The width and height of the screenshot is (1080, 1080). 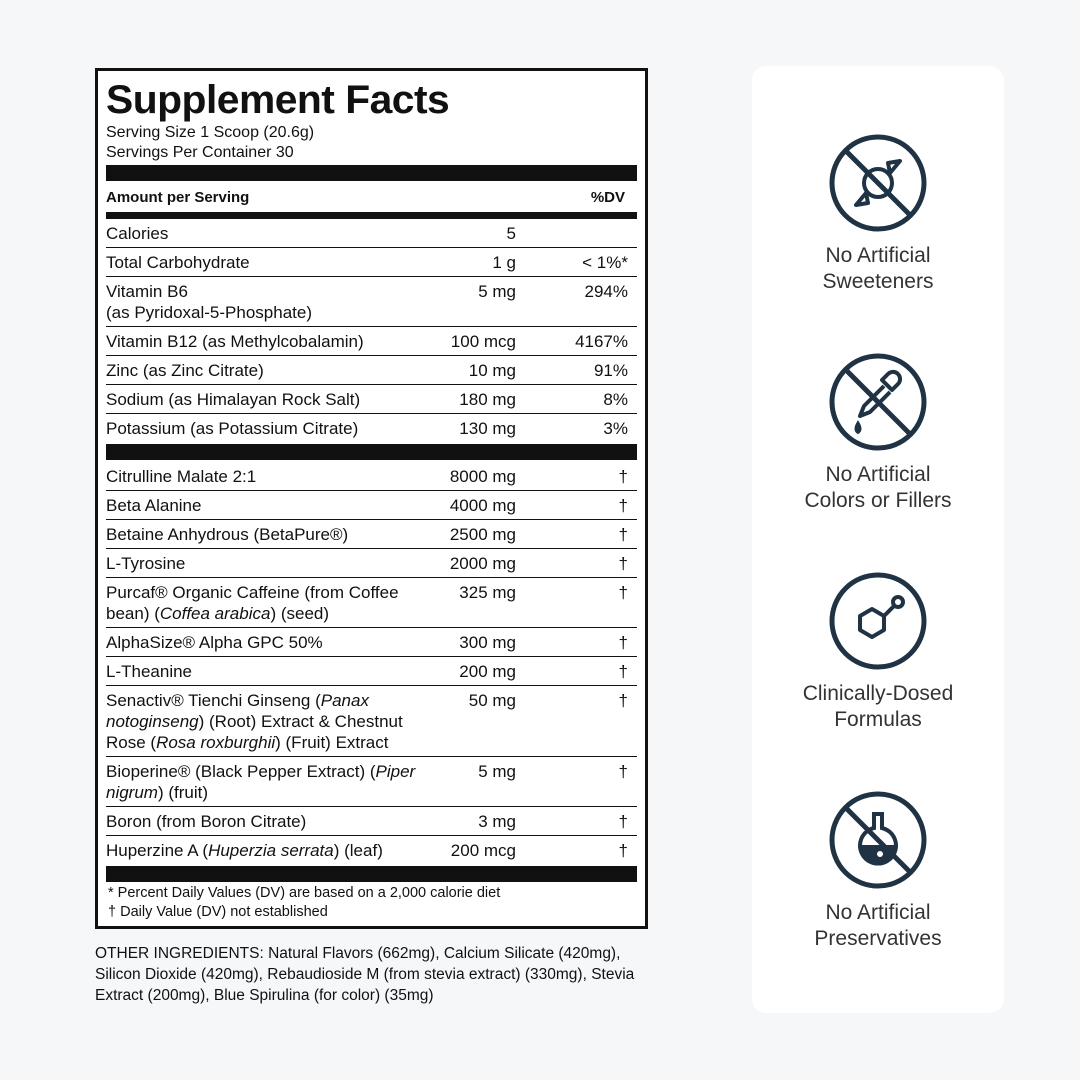 I want to click on feature-line: Clinically-Dosed, so click(x=878, y=693).